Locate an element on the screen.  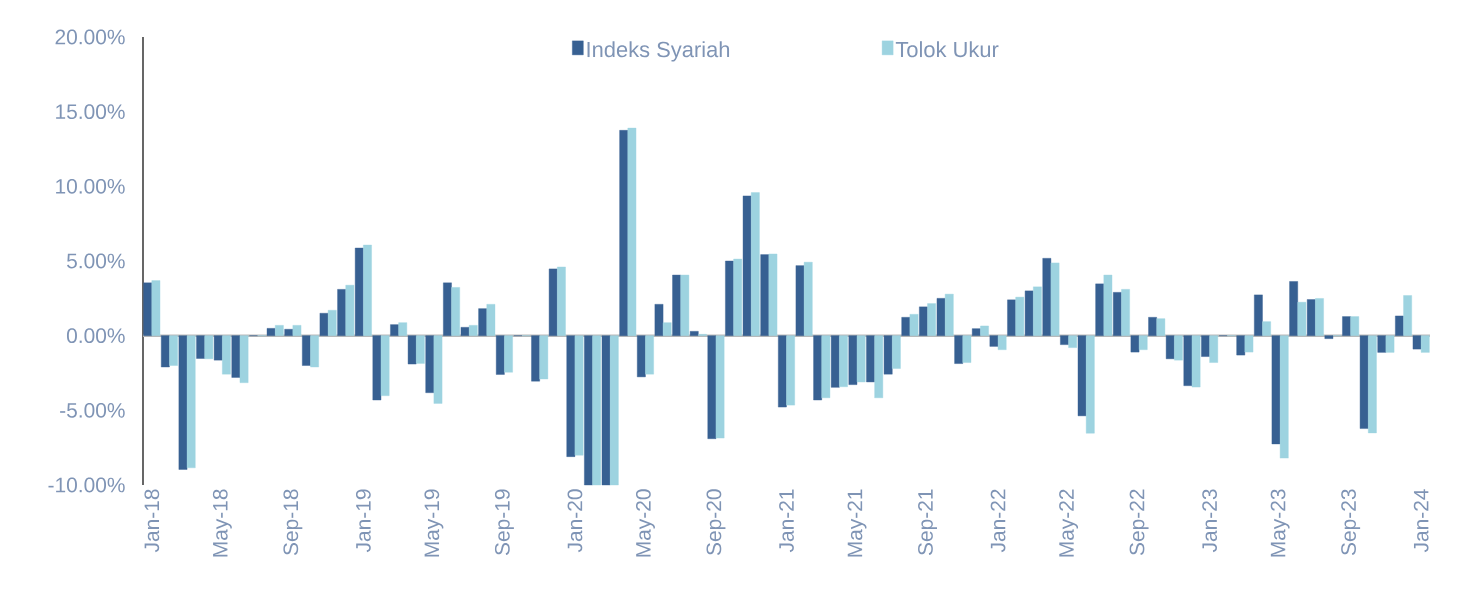
x-tick-label: May-22 is located at coordinates (1069, 523).